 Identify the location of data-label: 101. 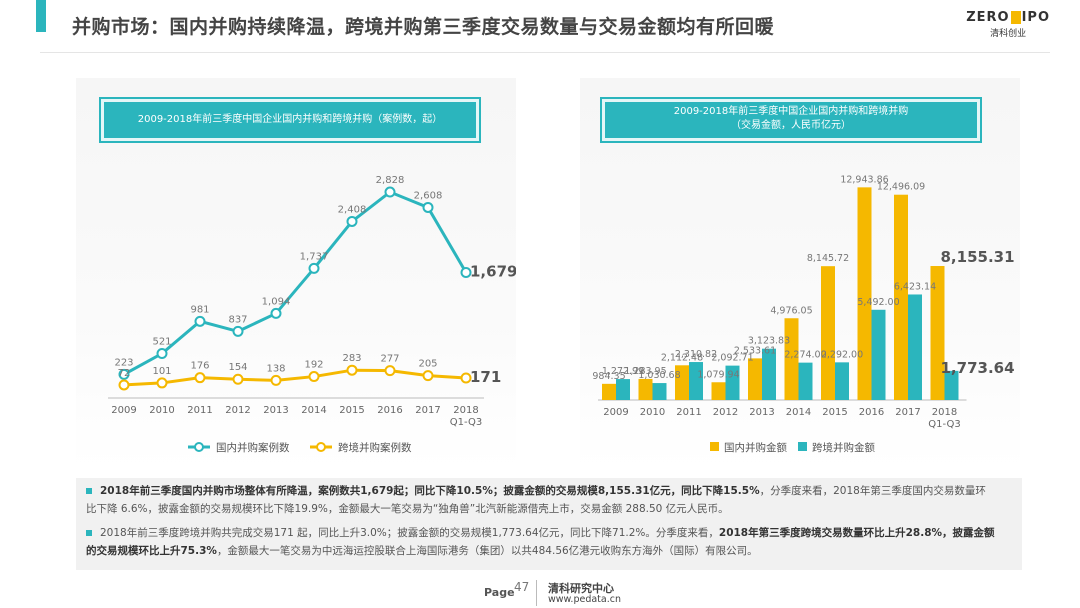
(161, 371).